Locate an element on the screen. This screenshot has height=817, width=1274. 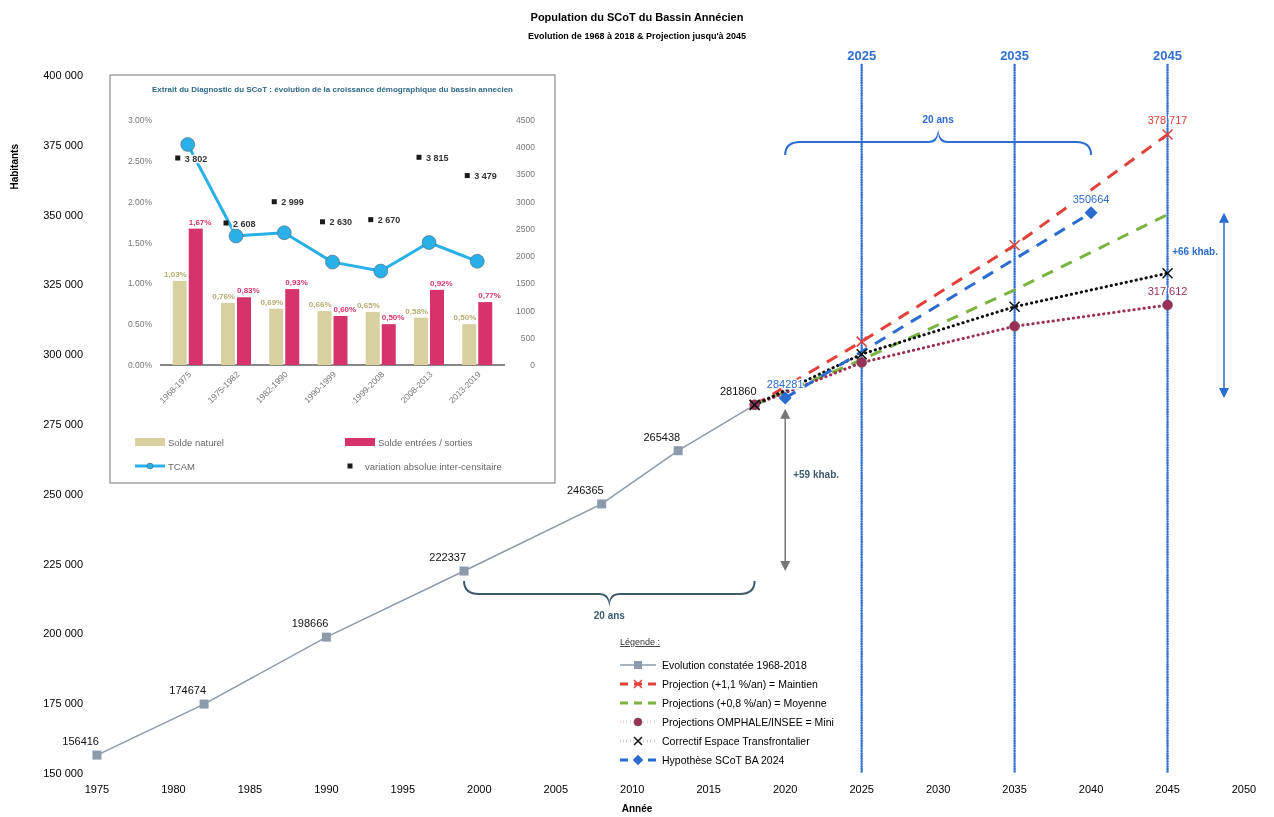
y-tick-label: 1.00% is located at coordinates (140, 283).